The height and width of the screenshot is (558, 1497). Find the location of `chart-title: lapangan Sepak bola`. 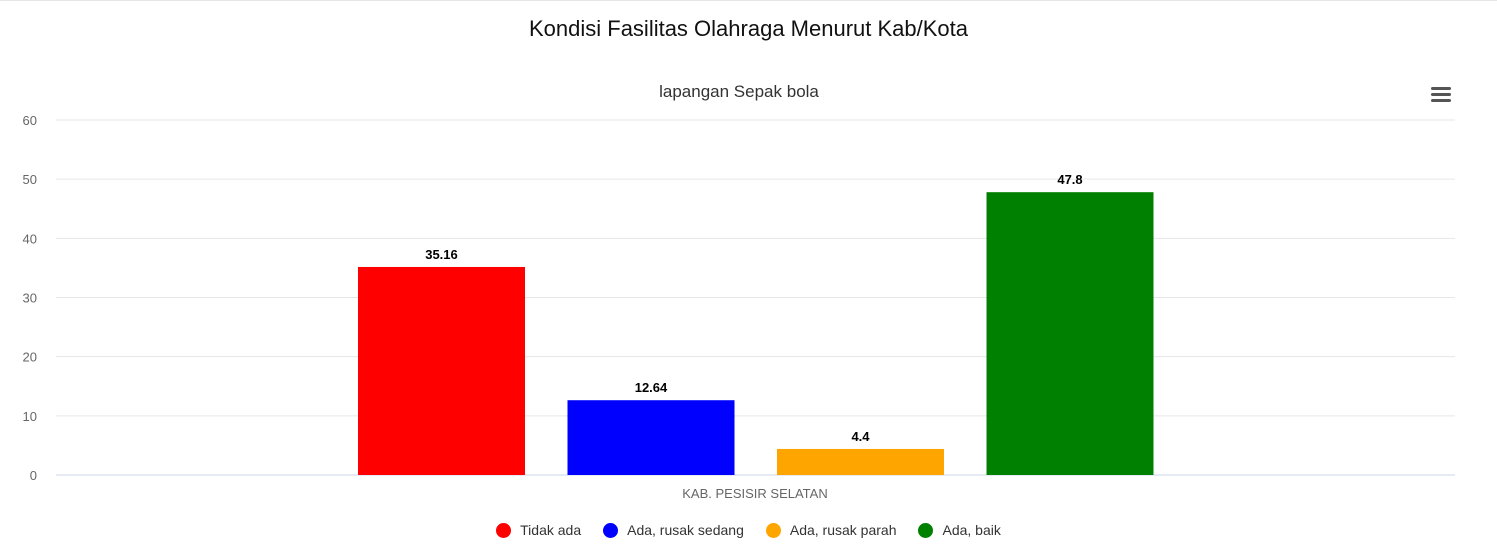

chart-title: lapangan Sepak bola is located at coordinates (739, 91).